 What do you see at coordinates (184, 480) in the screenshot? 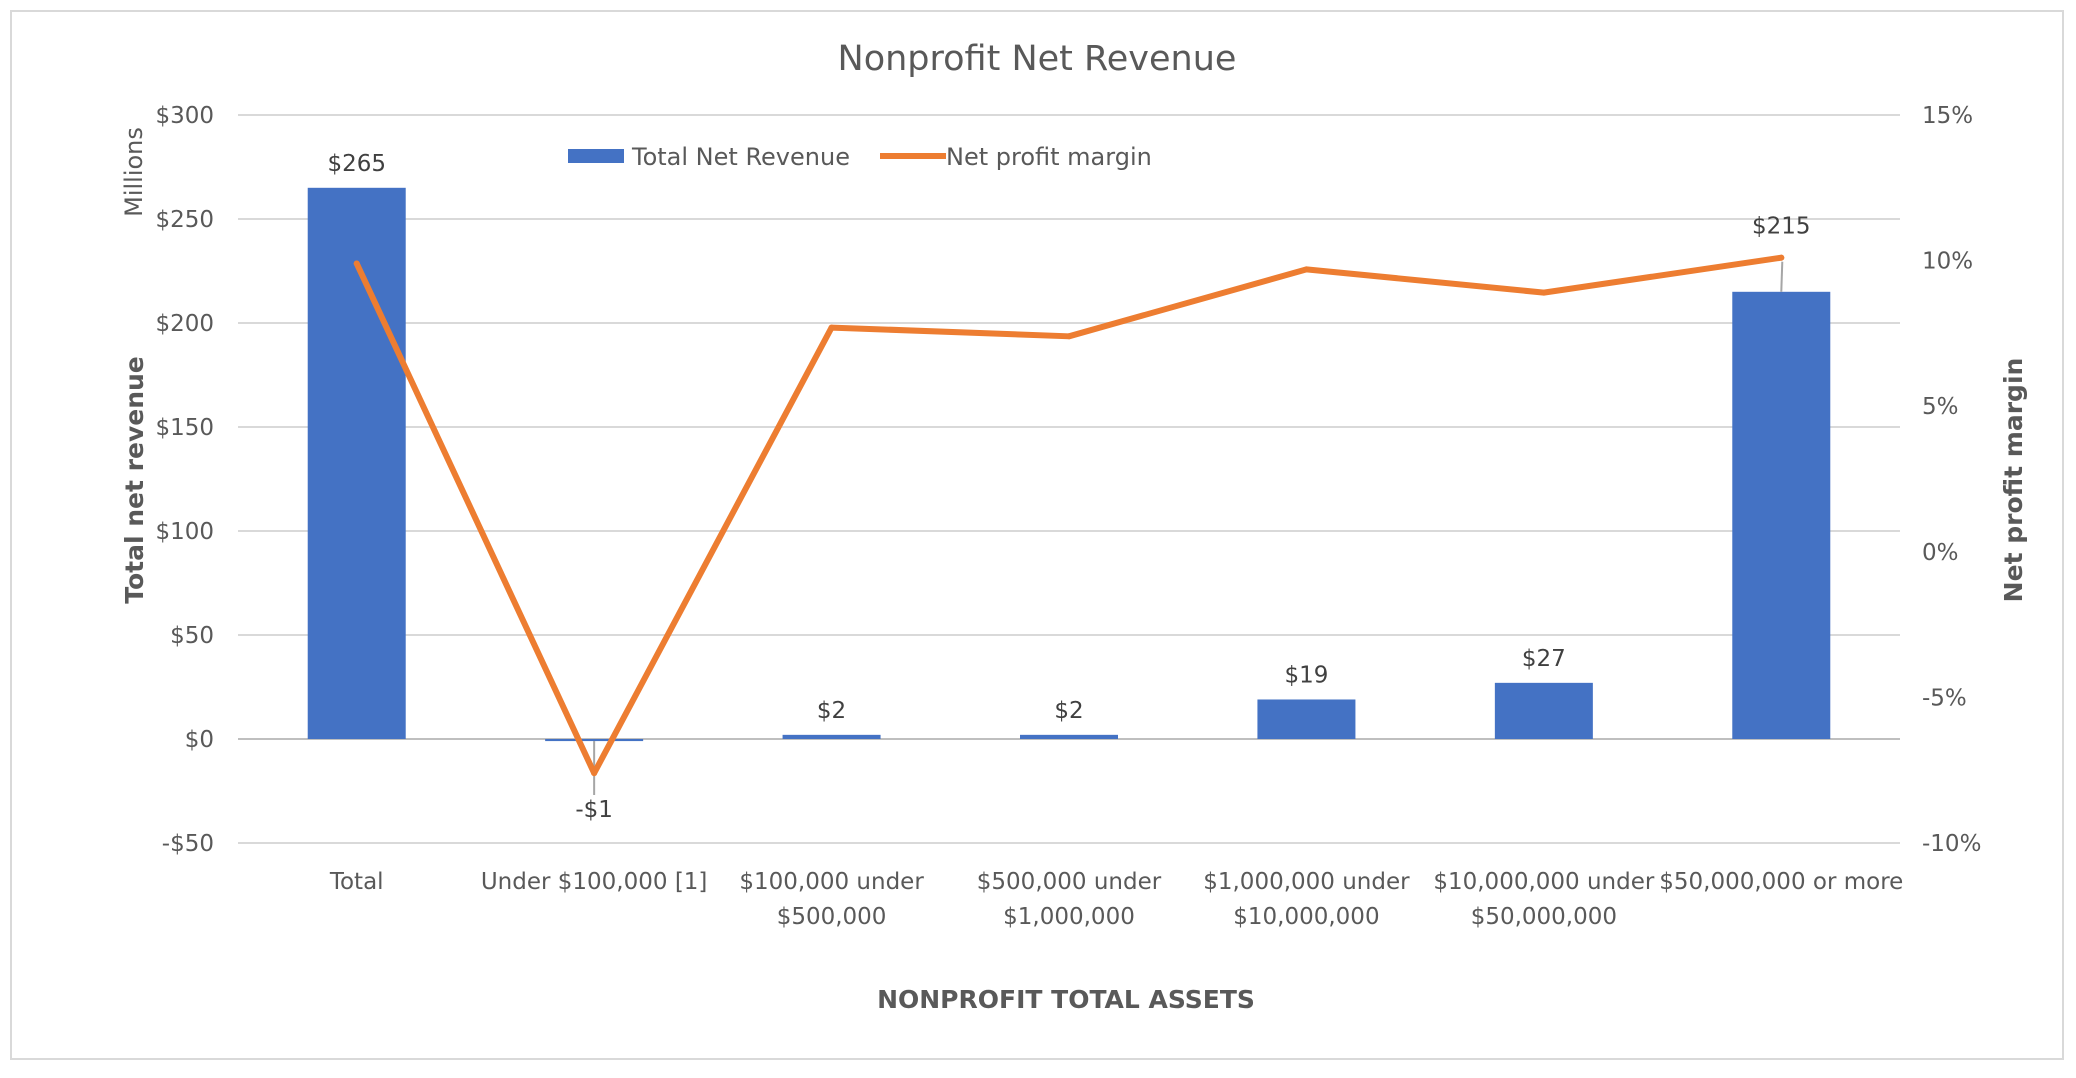
I see `left-axis-ticks: -$50 $0 $50 $100 $150 $200 $250 $300` at bounding box center [184, 480].